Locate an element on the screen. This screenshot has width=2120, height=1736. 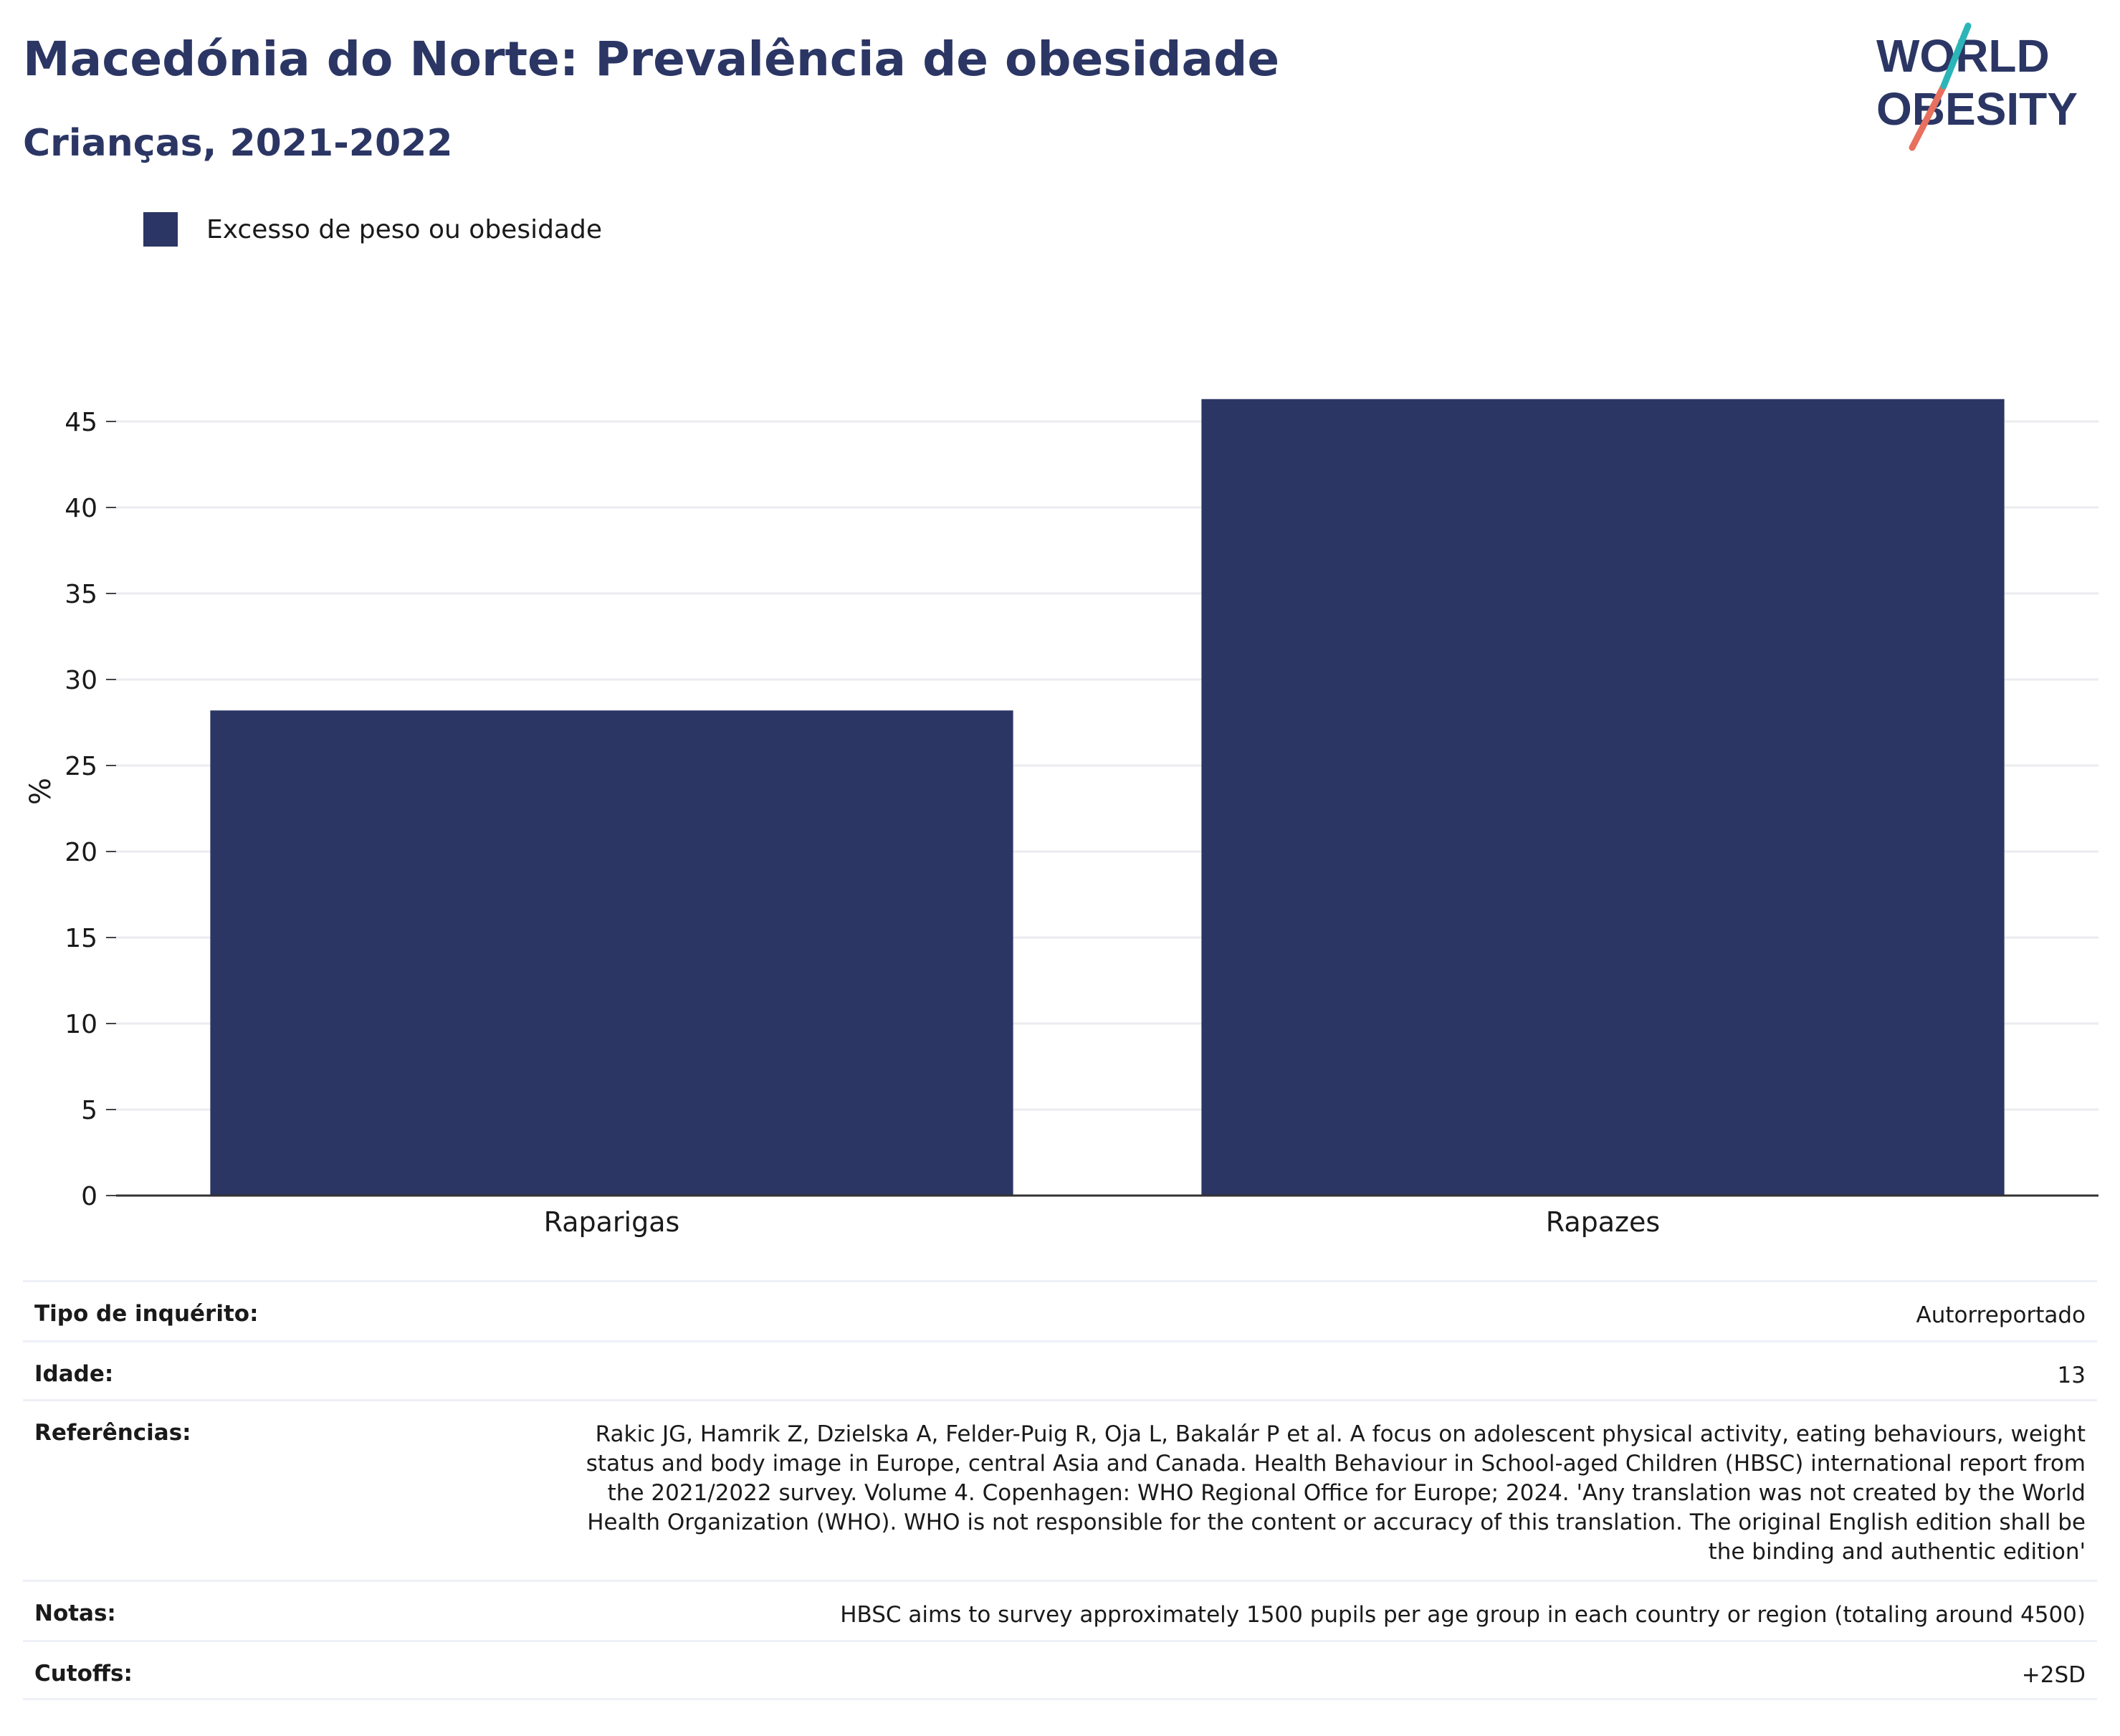
y-tick-label: 40 is located at coordinates (81, 508).